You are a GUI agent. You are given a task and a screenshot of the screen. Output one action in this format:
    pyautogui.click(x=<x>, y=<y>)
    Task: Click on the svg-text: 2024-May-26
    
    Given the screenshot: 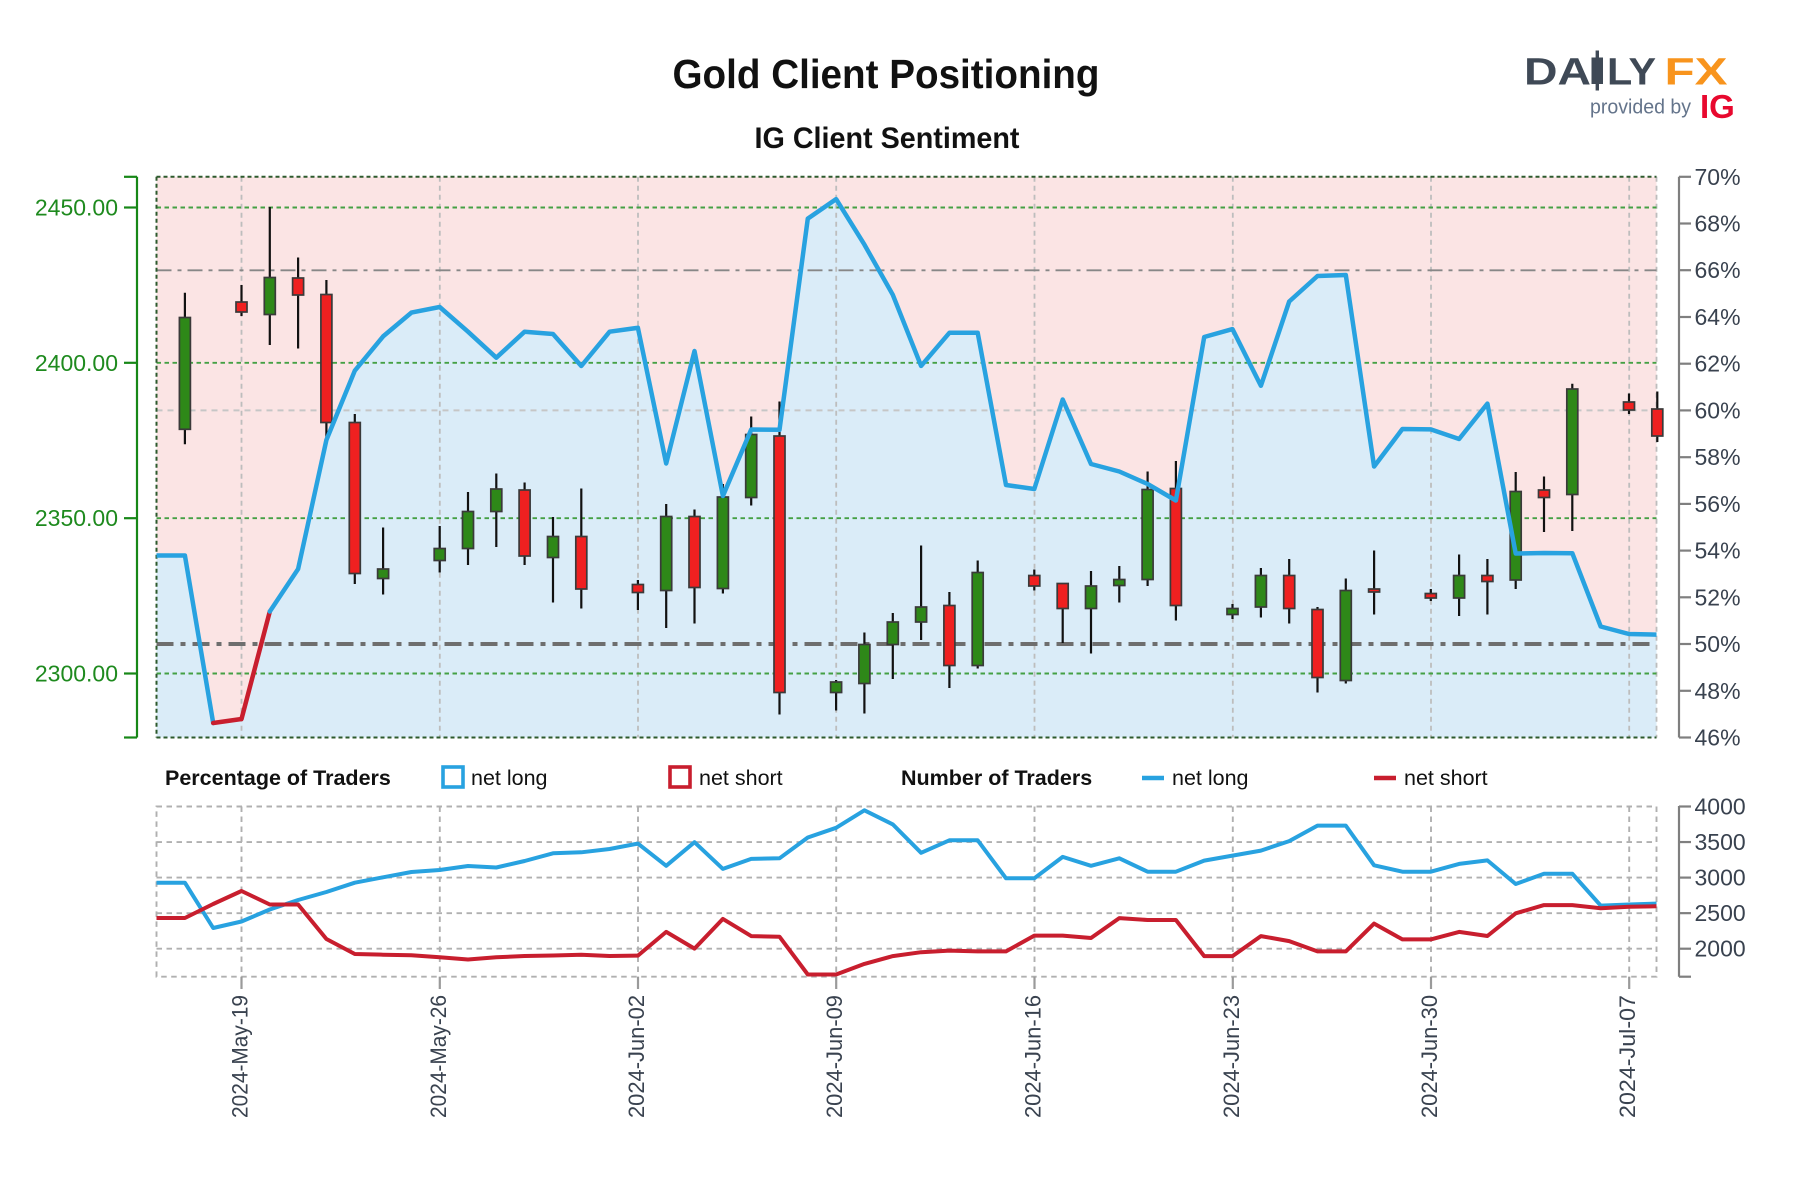 What is the action you would take?
    pyautogui.click(x=438, y=1056)
    